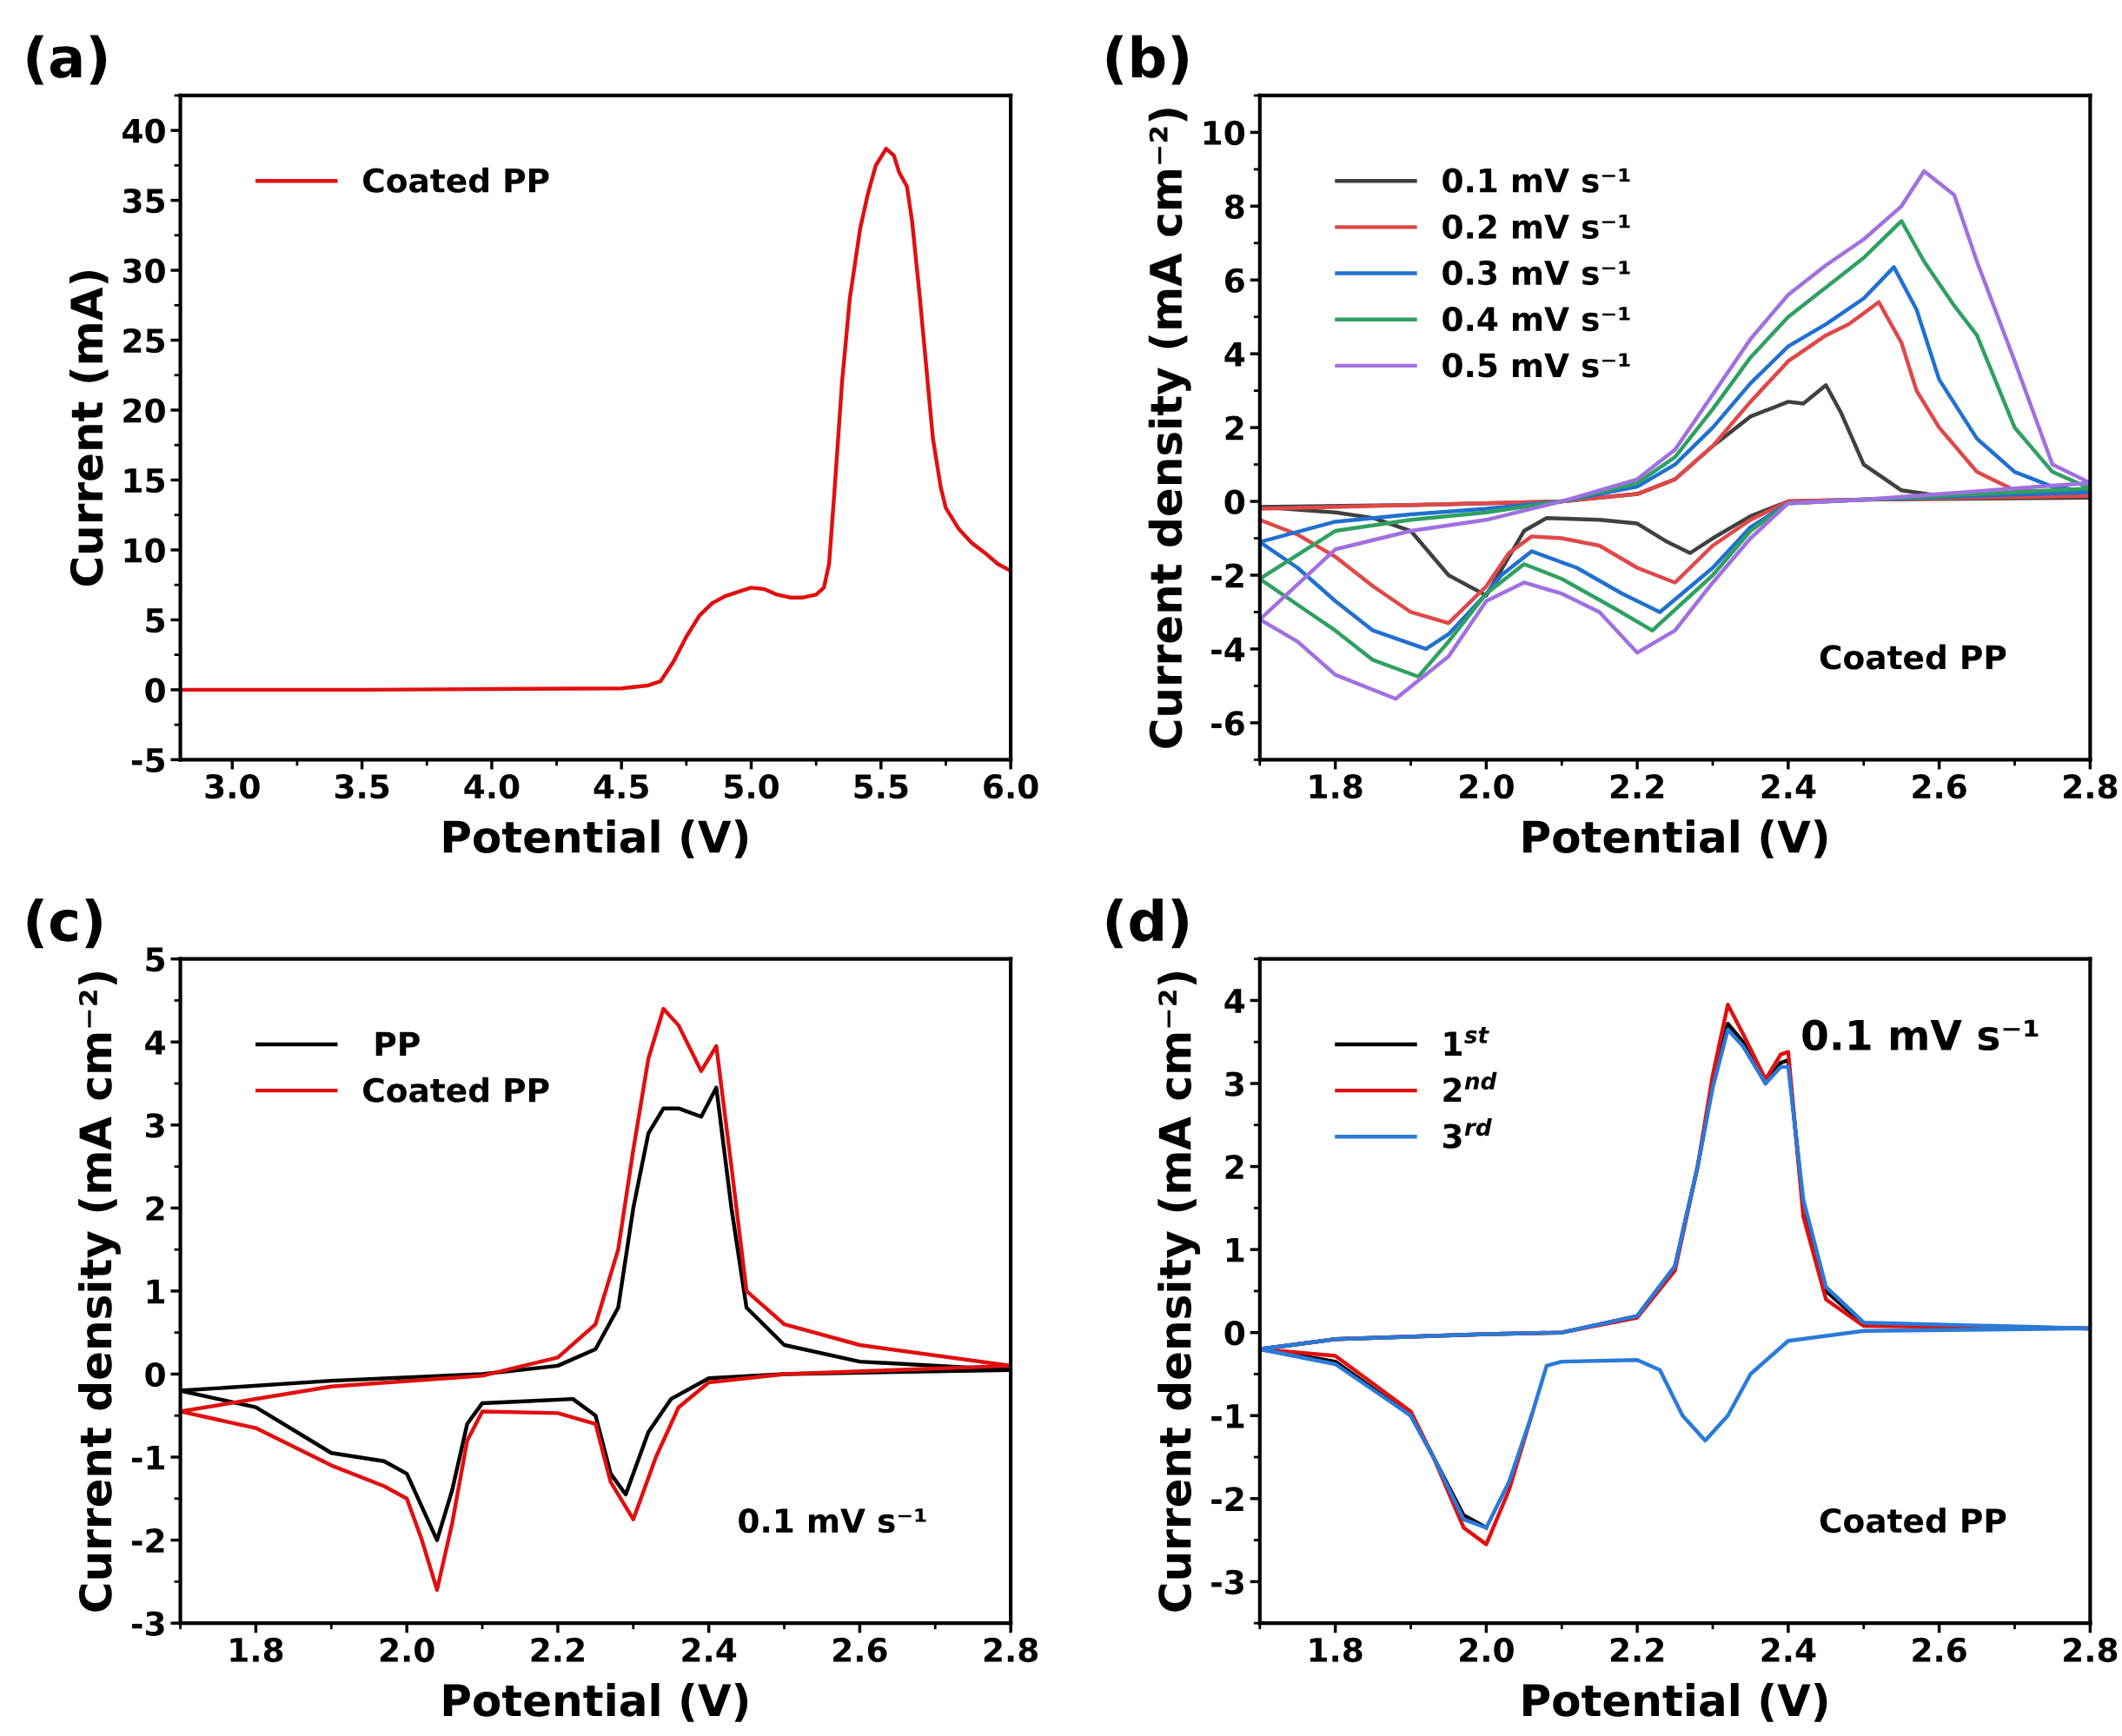 The image size is (2122, 1736). Describe the element at coordinates (1234, 207) in the screenshot. I see `y-tick-label: 8` at that location.